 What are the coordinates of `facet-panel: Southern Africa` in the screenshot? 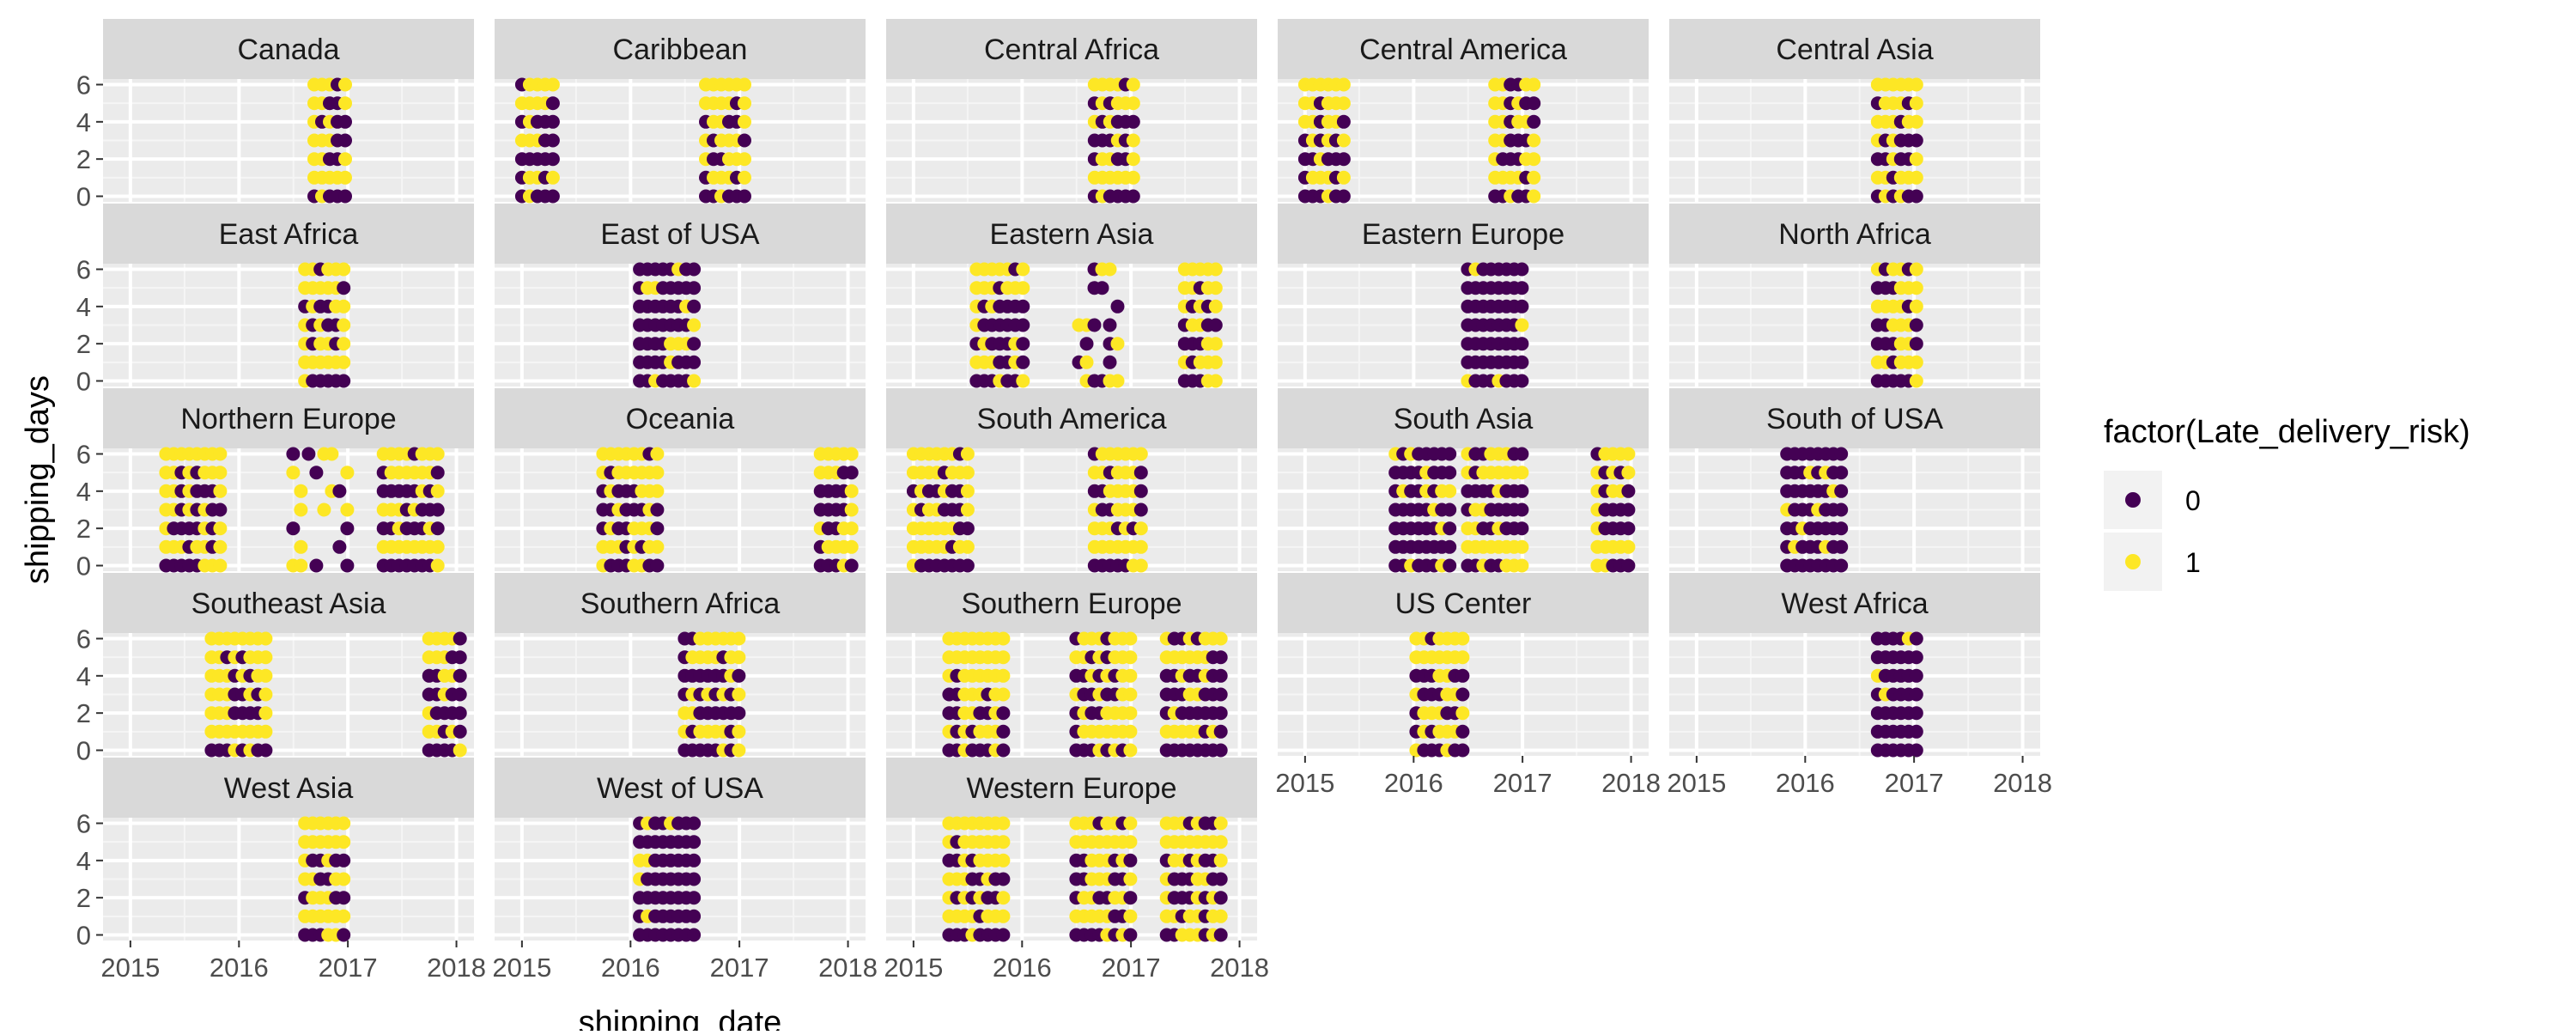 It's located at (680, 665).